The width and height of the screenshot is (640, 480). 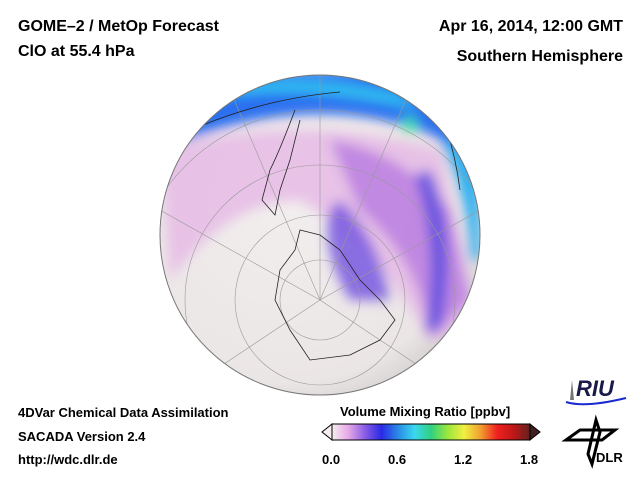 I want to click on dlr-logo: DLR, so click(x=592, y=441).